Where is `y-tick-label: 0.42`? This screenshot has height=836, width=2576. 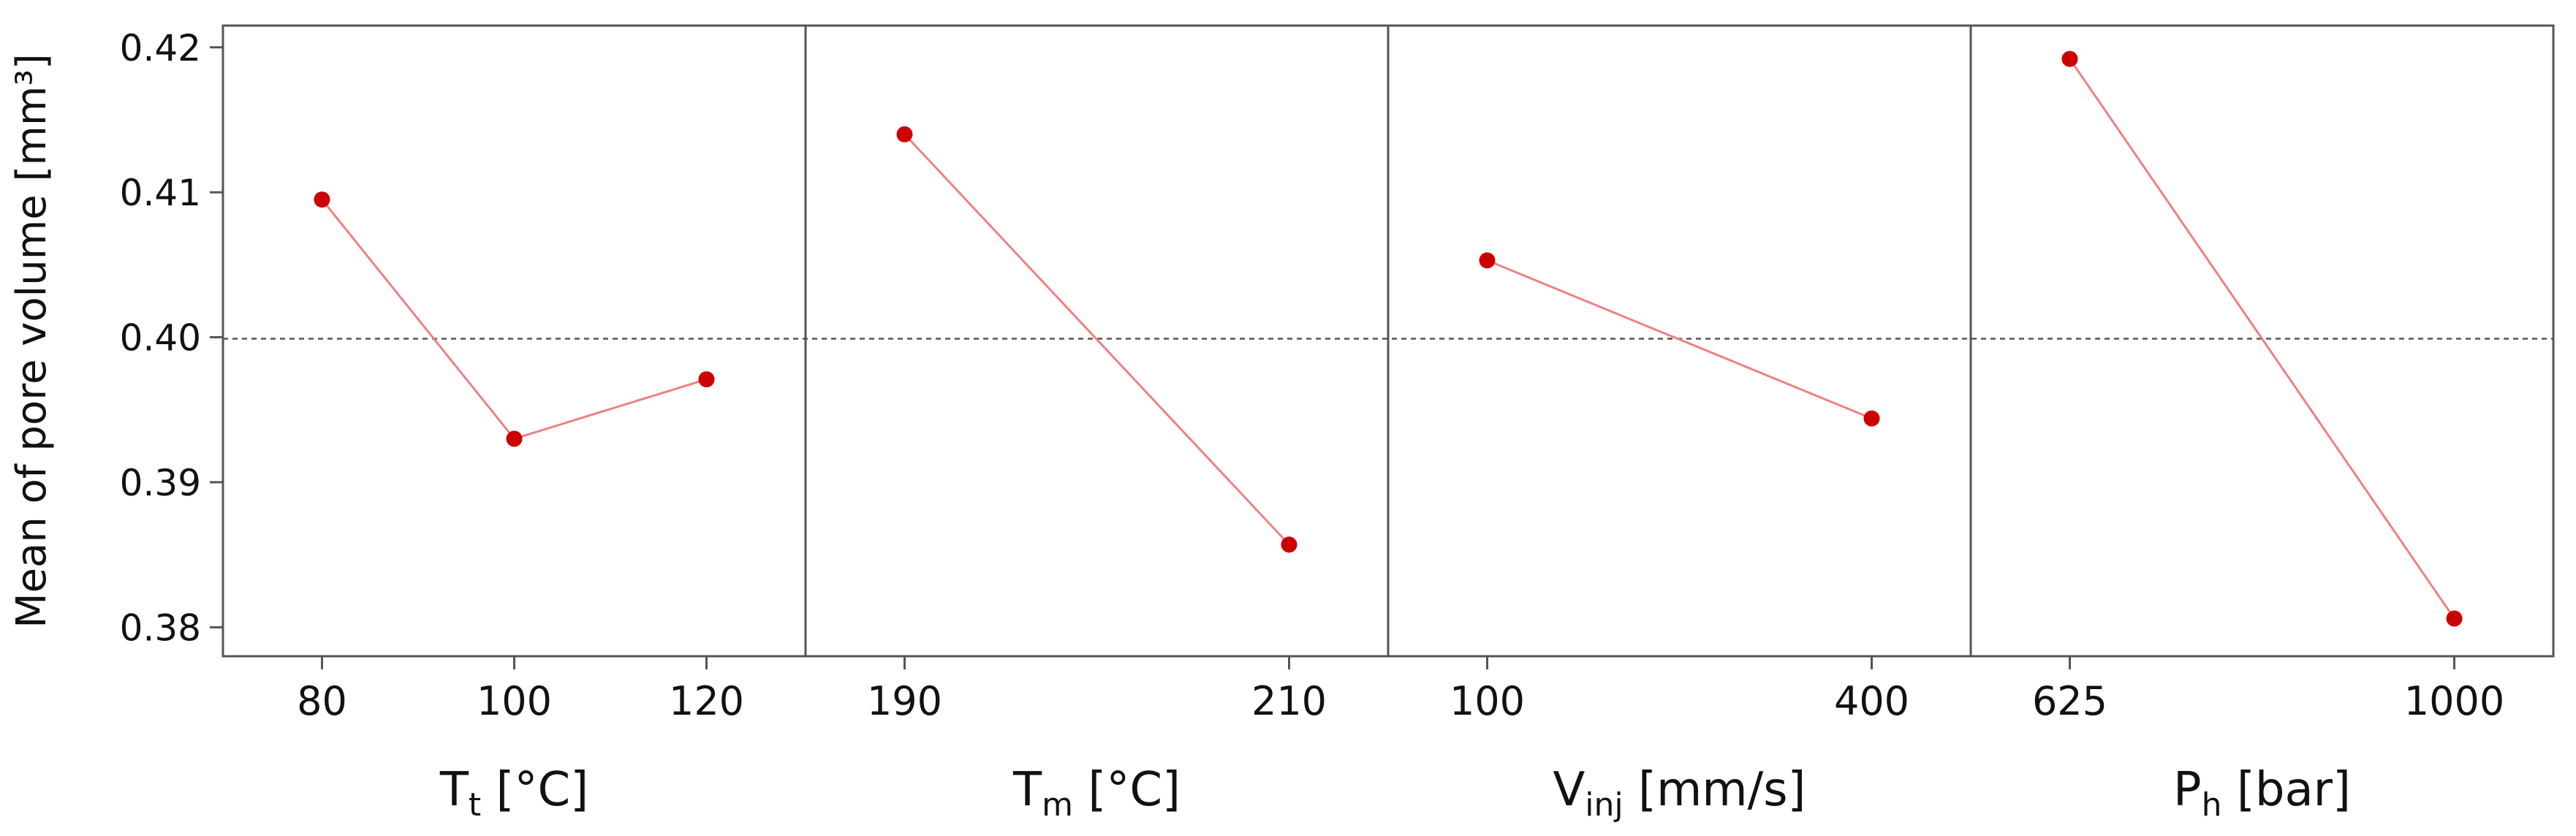 y-tick-label: 0.42 is located at coordinates (160, 48).